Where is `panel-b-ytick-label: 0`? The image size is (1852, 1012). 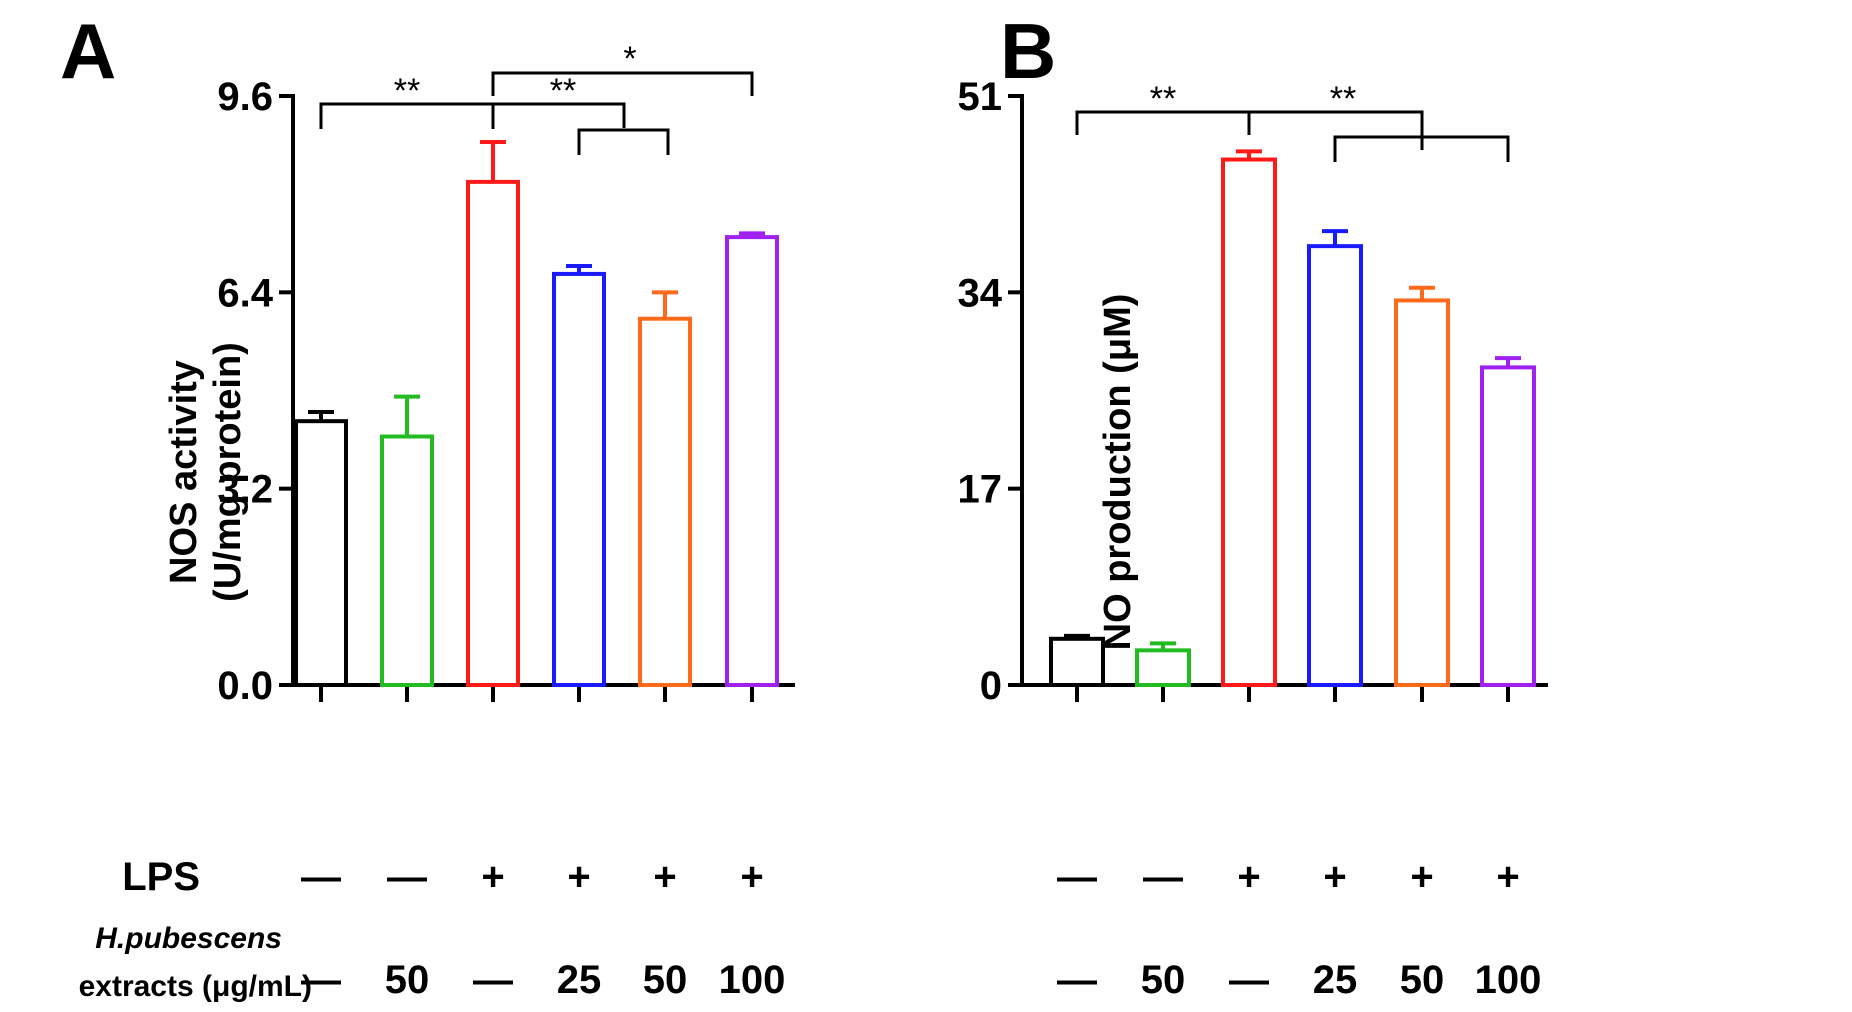 panel-b-ytick-label: 0 is located at coordinates (991, 686).